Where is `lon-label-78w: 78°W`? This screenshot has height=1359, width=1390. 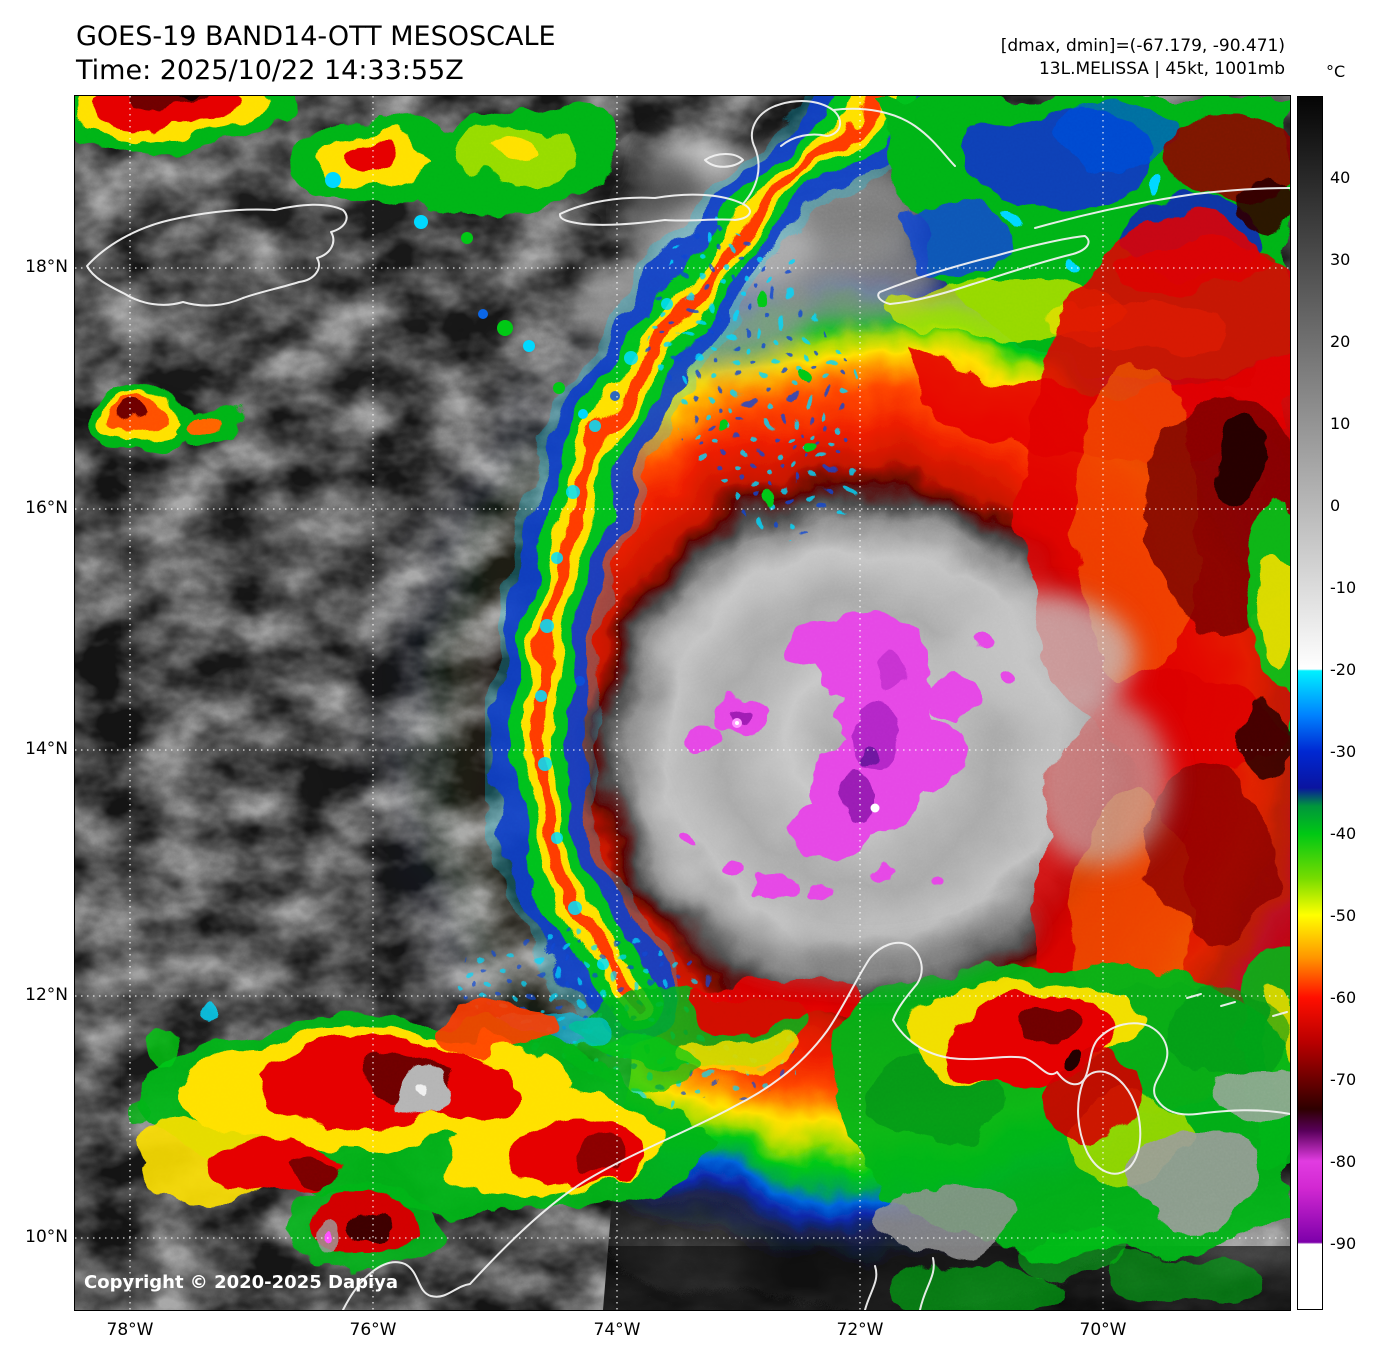
lon-label-78w: 78°W is located at coordinates (130, 1330).